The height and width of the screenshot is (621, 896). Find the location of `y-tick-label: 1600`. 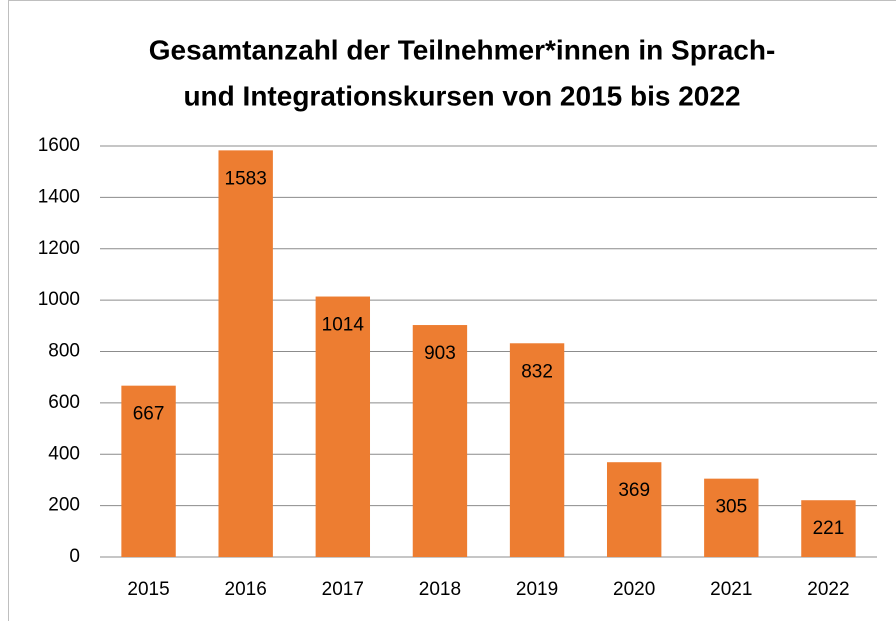

y-tick-label: 1600 is located at coordinates (59, 145).